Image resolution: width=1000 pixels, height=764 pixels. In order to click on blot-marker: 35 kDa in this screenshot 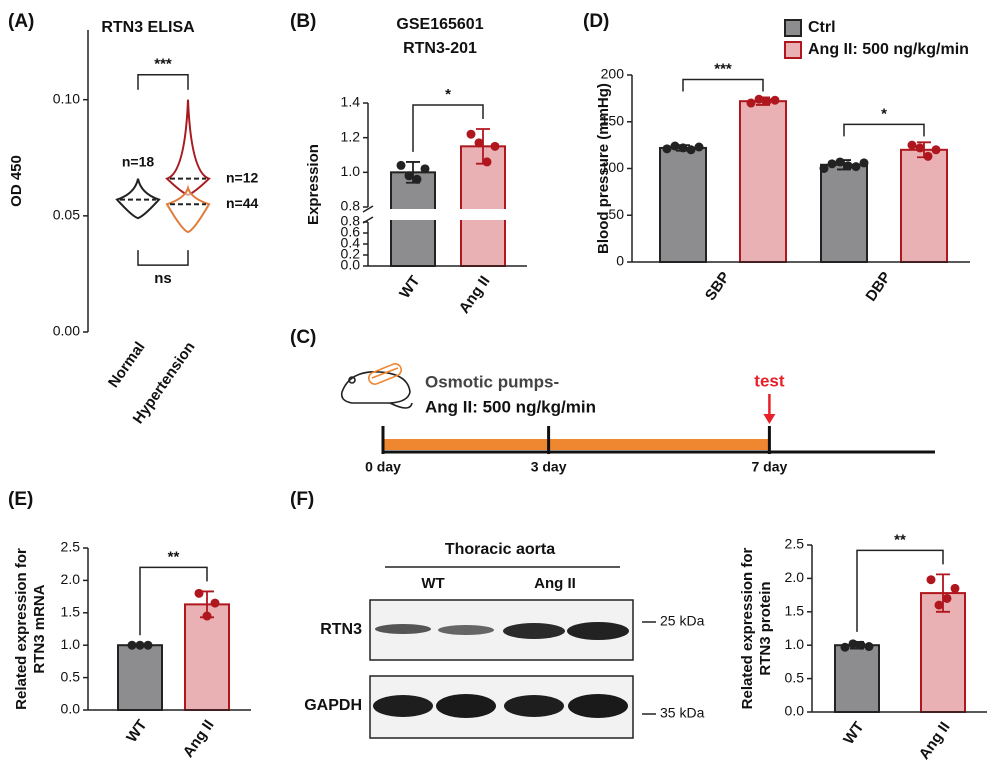, I will do `click(682, 713)`.